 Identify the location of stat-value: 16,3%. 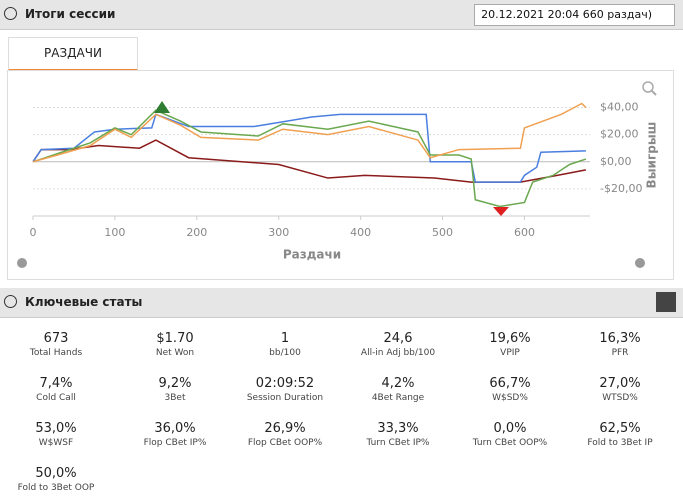
(620, 338).